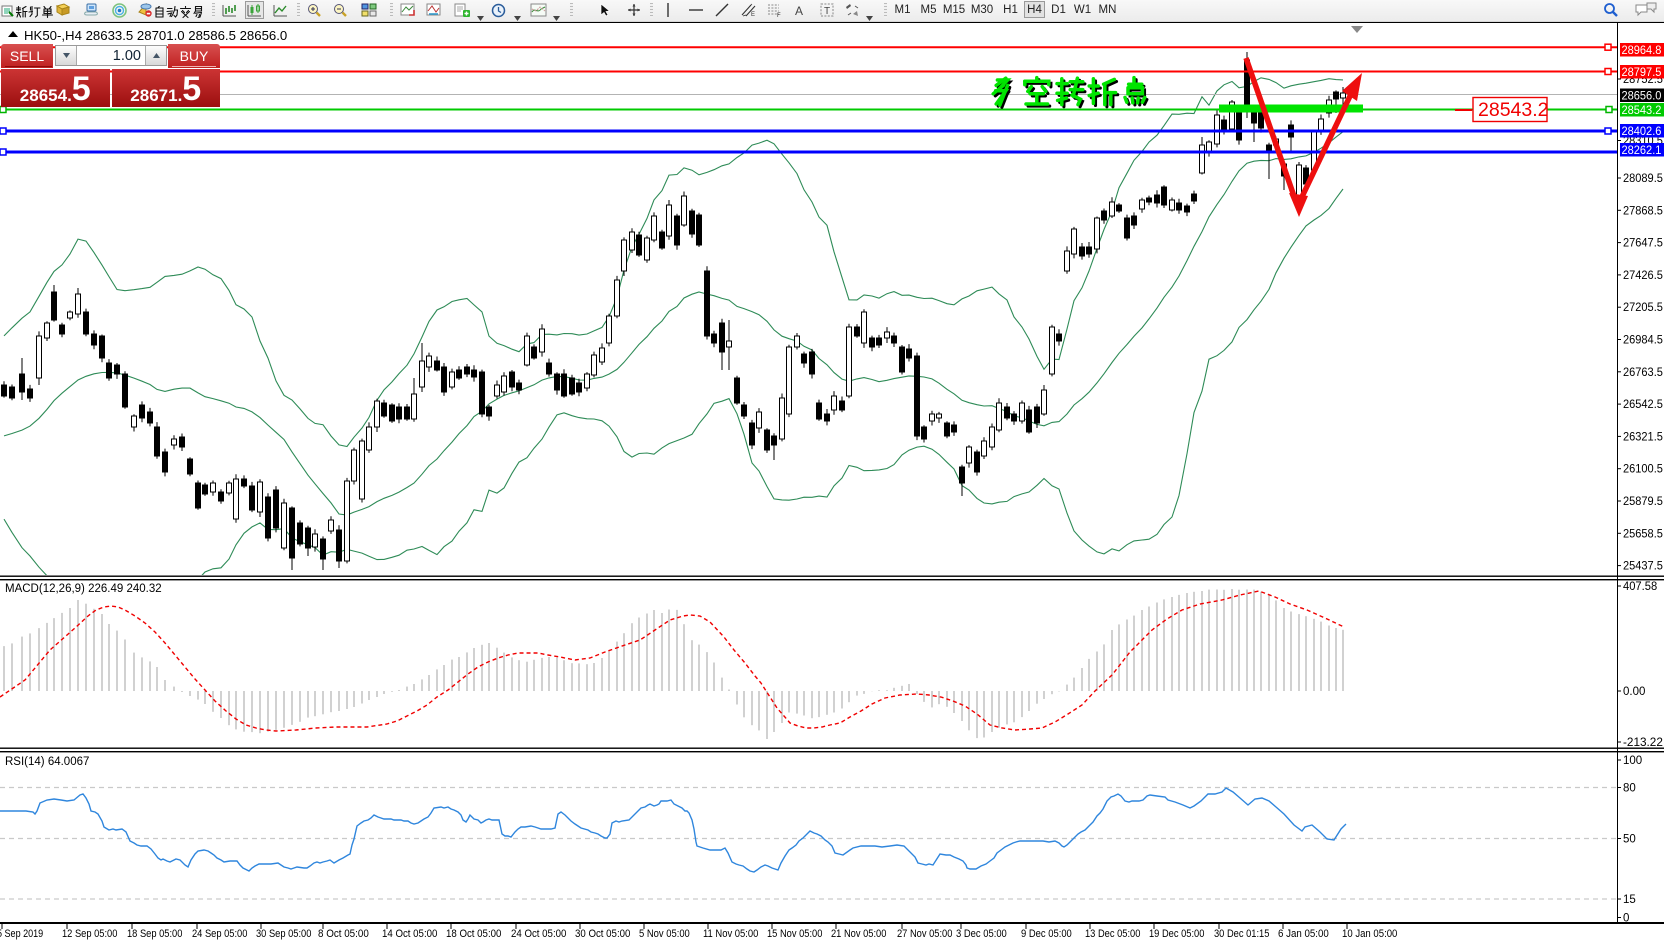 The image size is (1664, 942). Describe the element at coordinates (858, 934) in the screenshot. I see `svg-text: 21 Nov 05:00` at that location.